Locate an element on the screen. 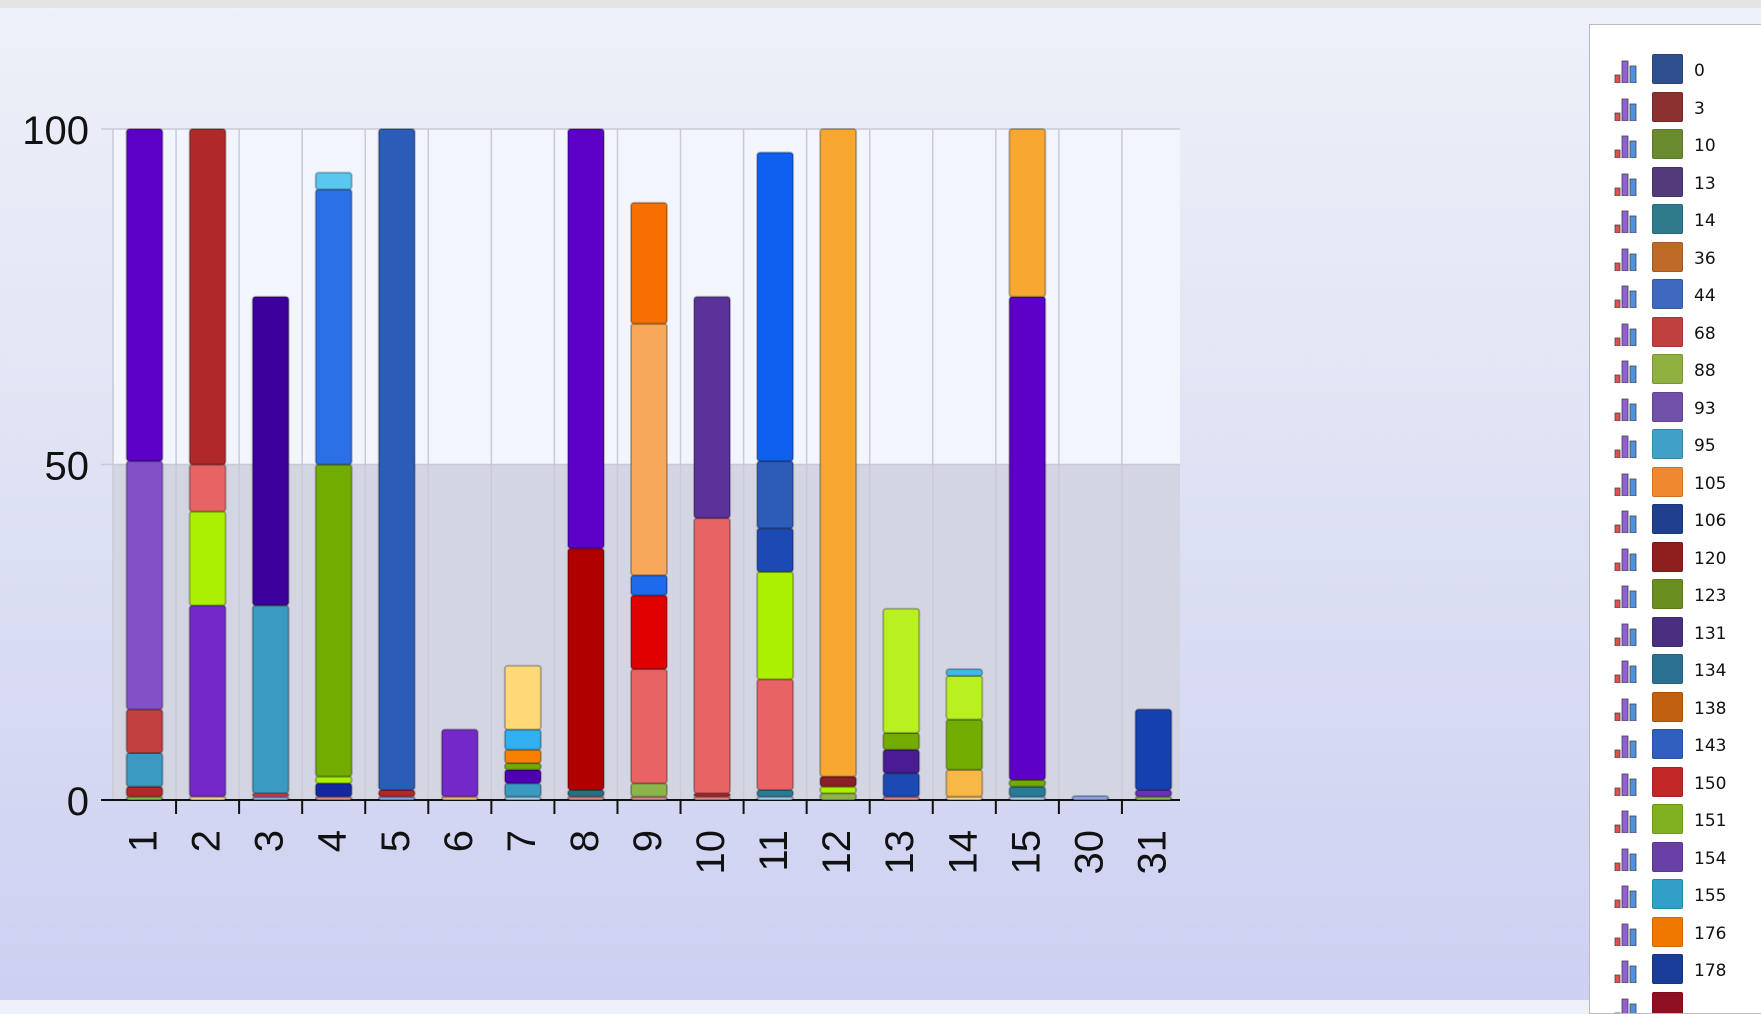 The width and height of the screenshot is (1761, 1014). legend-label: 155 is located at coordinates (1710, 896).